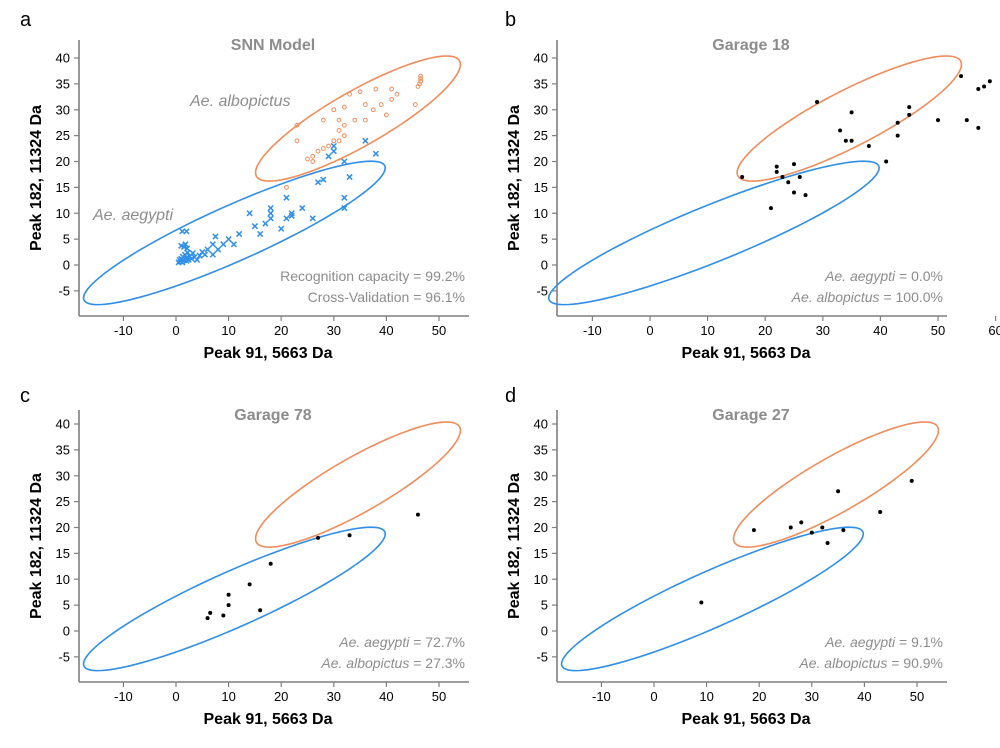 The image size is (1000, 748). I want to click on aegypti-ellipse, so click(712, 599).